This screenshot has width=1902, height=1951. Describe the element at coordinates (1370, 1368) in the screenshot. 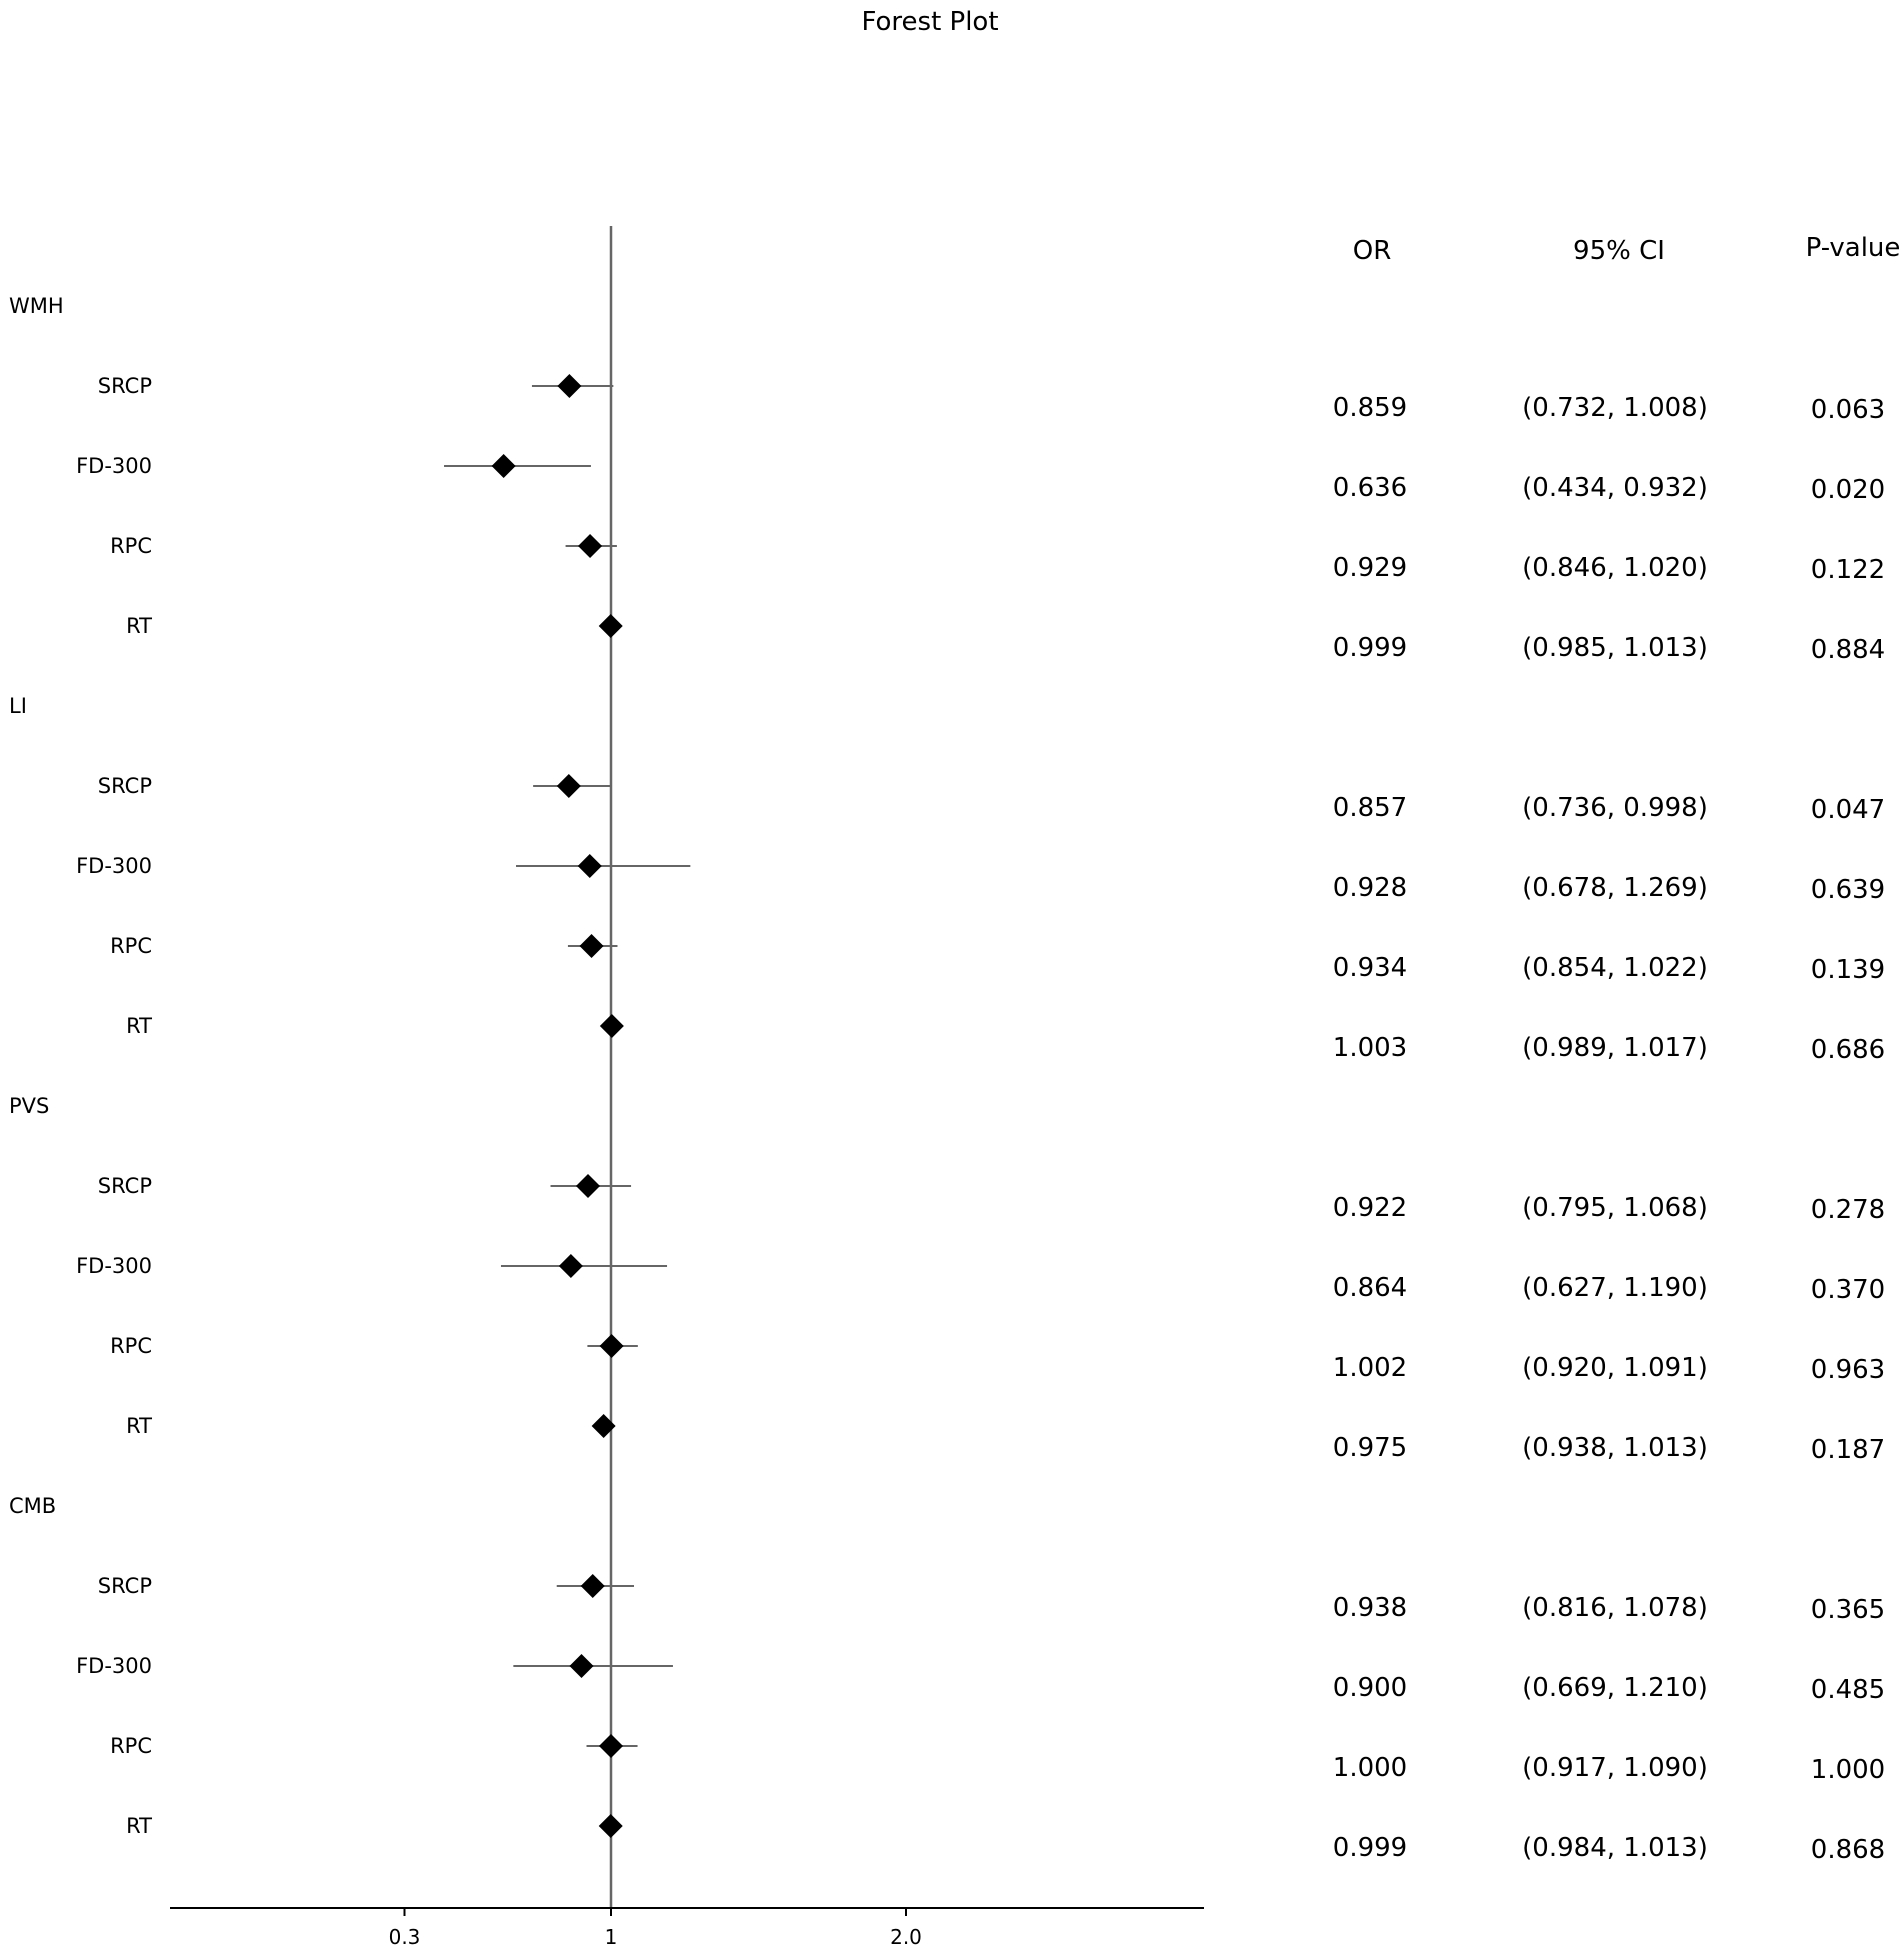

I see `or-value: 1.002` at that location.